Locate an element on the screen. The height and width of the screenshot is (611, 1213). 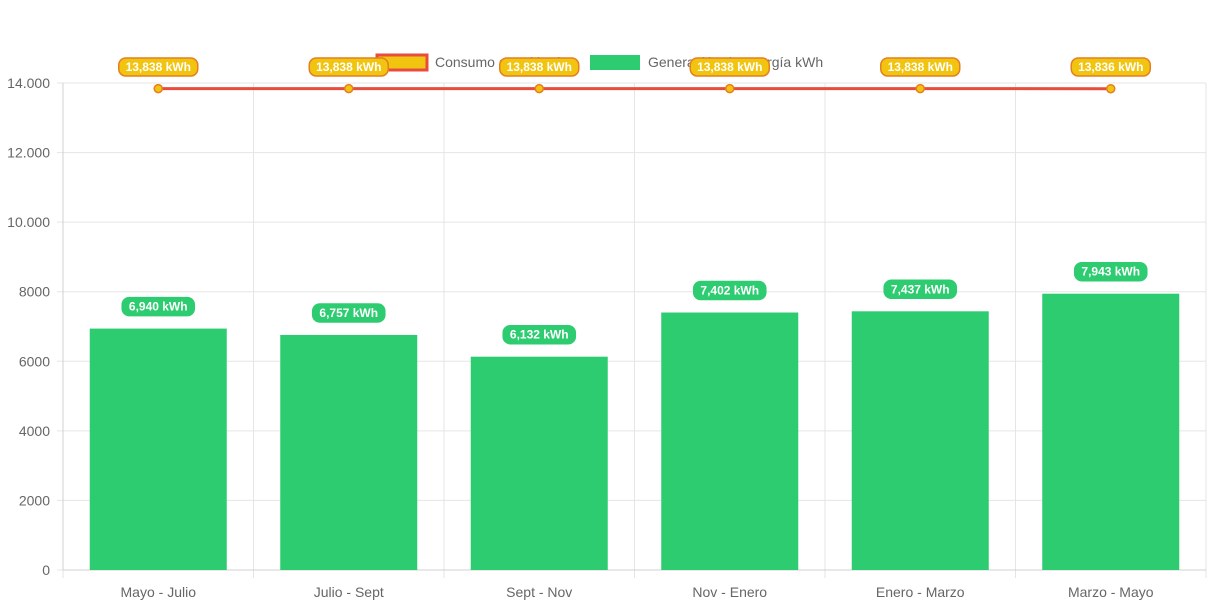
bar-data-label: 6,757 kWh is located at coordinates (349, 313).